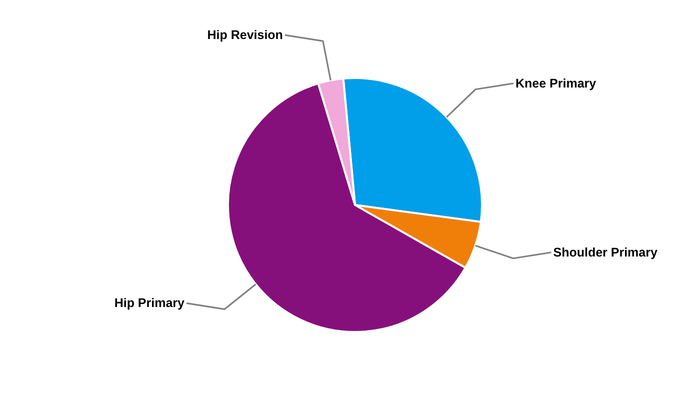 The width and height of the screenshot is (700, 400). What do you see at coordinates (149, 303) in the screenshot?
I see `slice-label: Hip Primary` at bounding box center [149, 303].